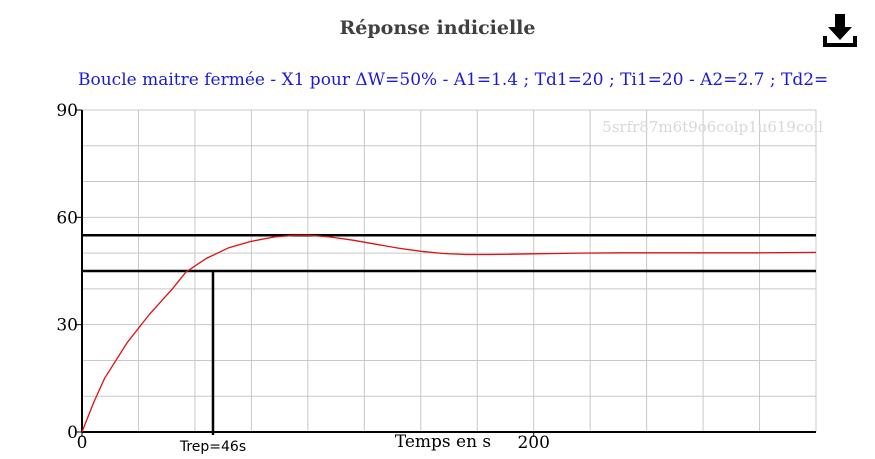 Image resolution: width=875 pixels, height=459 pixels. I want to click on y-tick-label: 90, so click(67, 111).